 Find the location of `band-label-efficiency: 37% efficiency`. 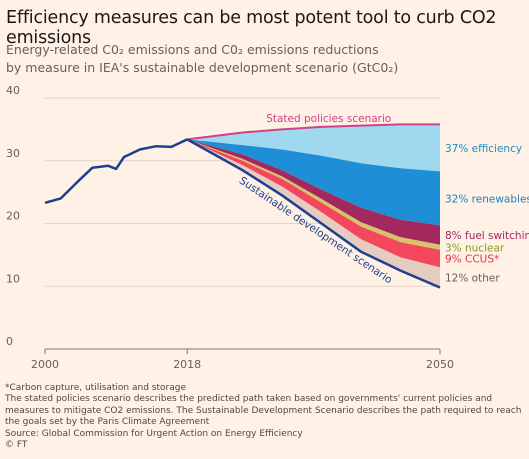

band-label-efficiency: 37% efficiency is located at coordinates (483, 149).